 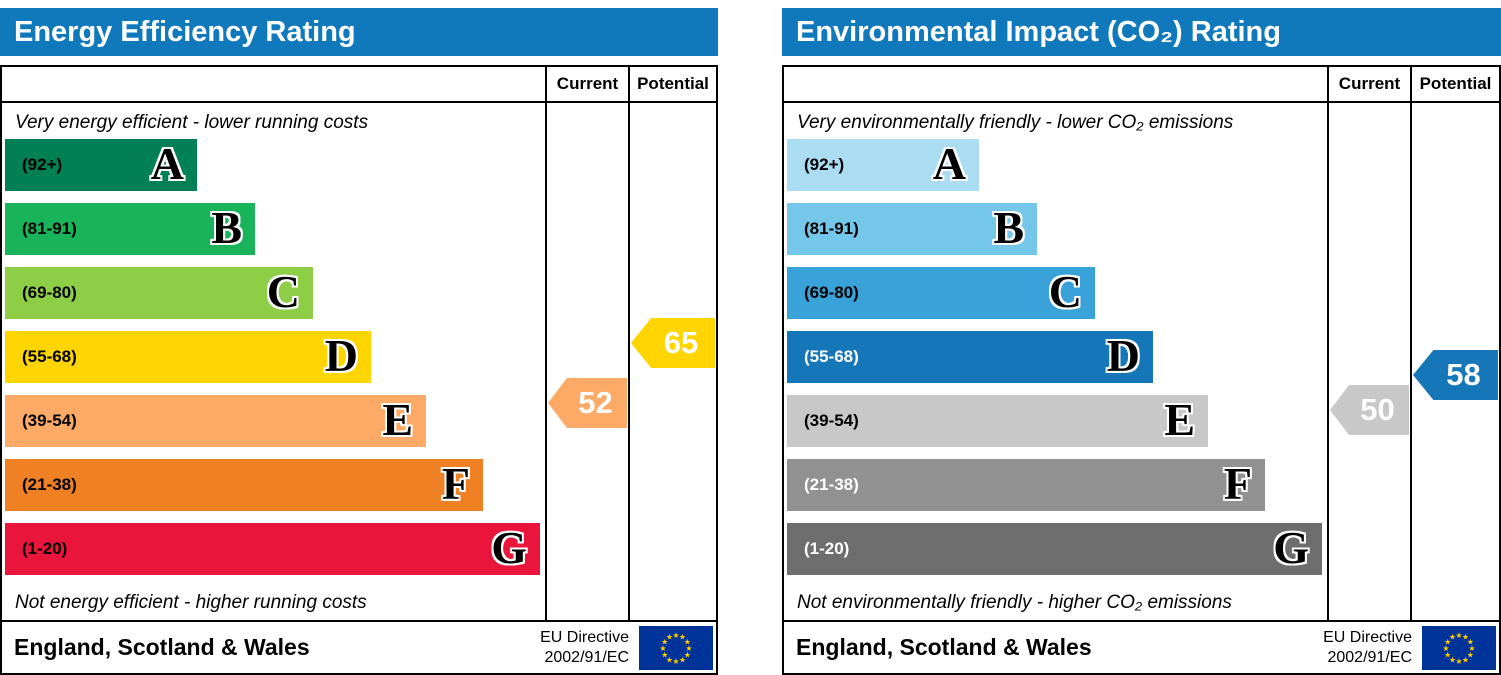 What do you see at coordinates (1026, 485) in the screenshot?
I see `band-bar-f: (21-38) F` at bounding box center [1026, 485].